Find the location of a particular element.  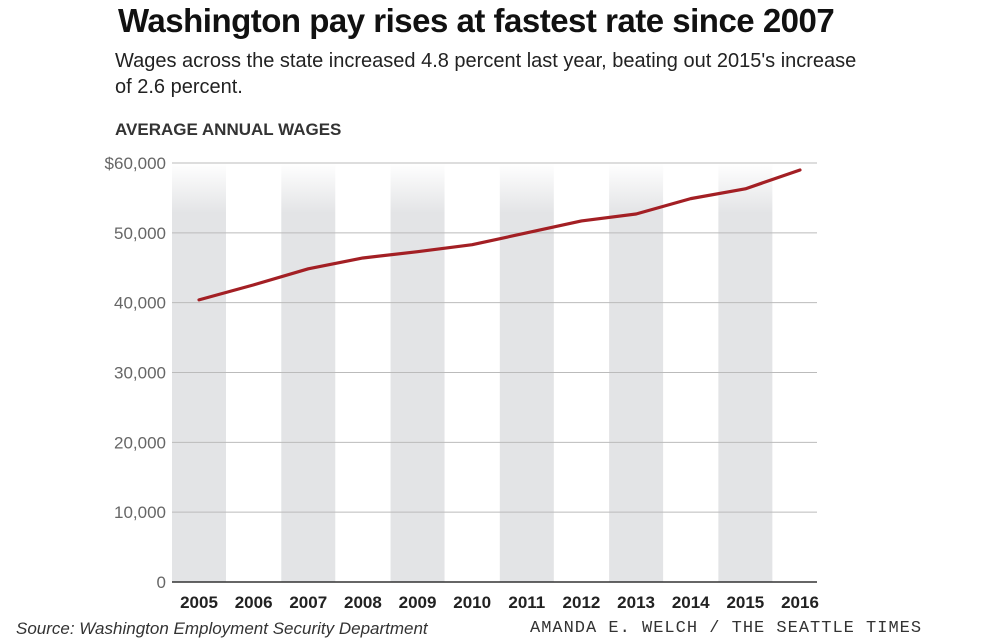

y-tick-label: 30,000 is located at coordinates (140, 373).